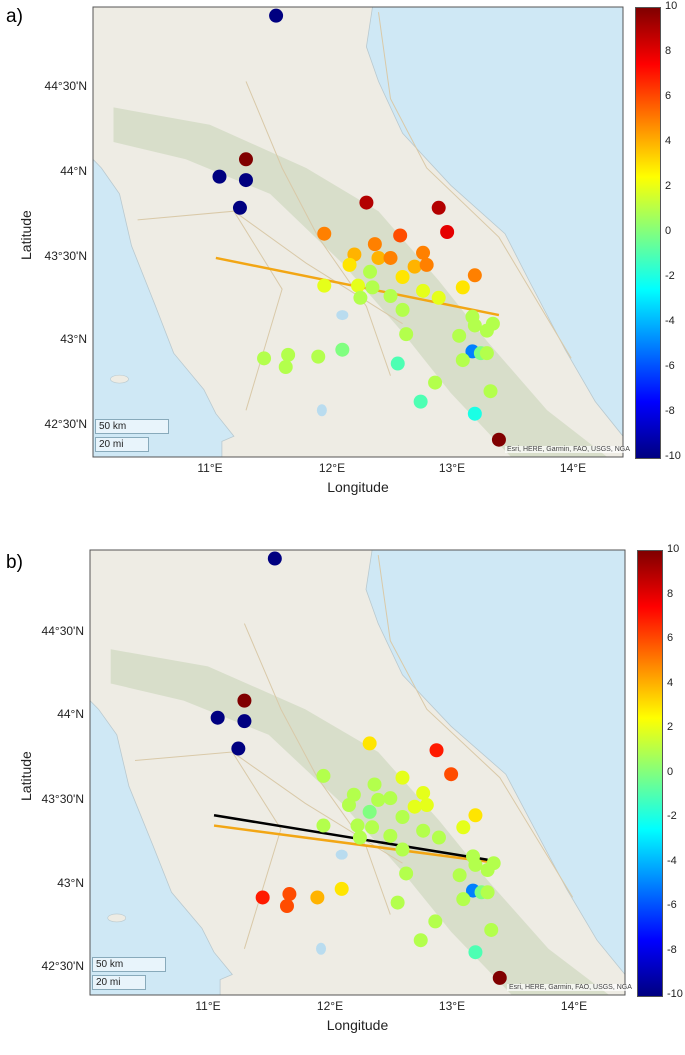  Describe the element at coordinates (650, 773) in the screenshot. I see `colorbar` at that location.